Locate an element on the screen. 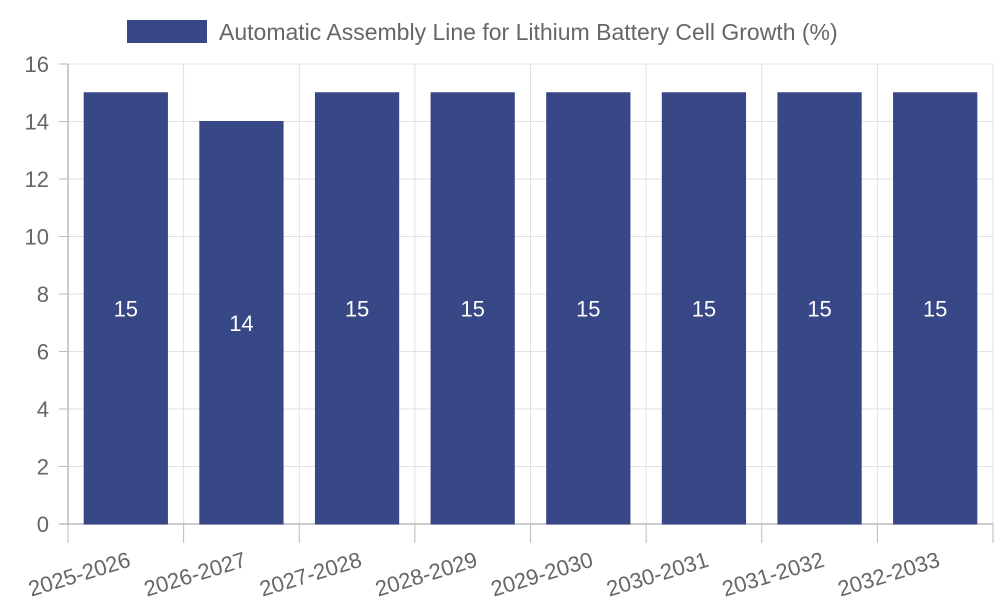 The image size is (1000, 605). y-tick-label: 6 is located at coordinates (43, 352).